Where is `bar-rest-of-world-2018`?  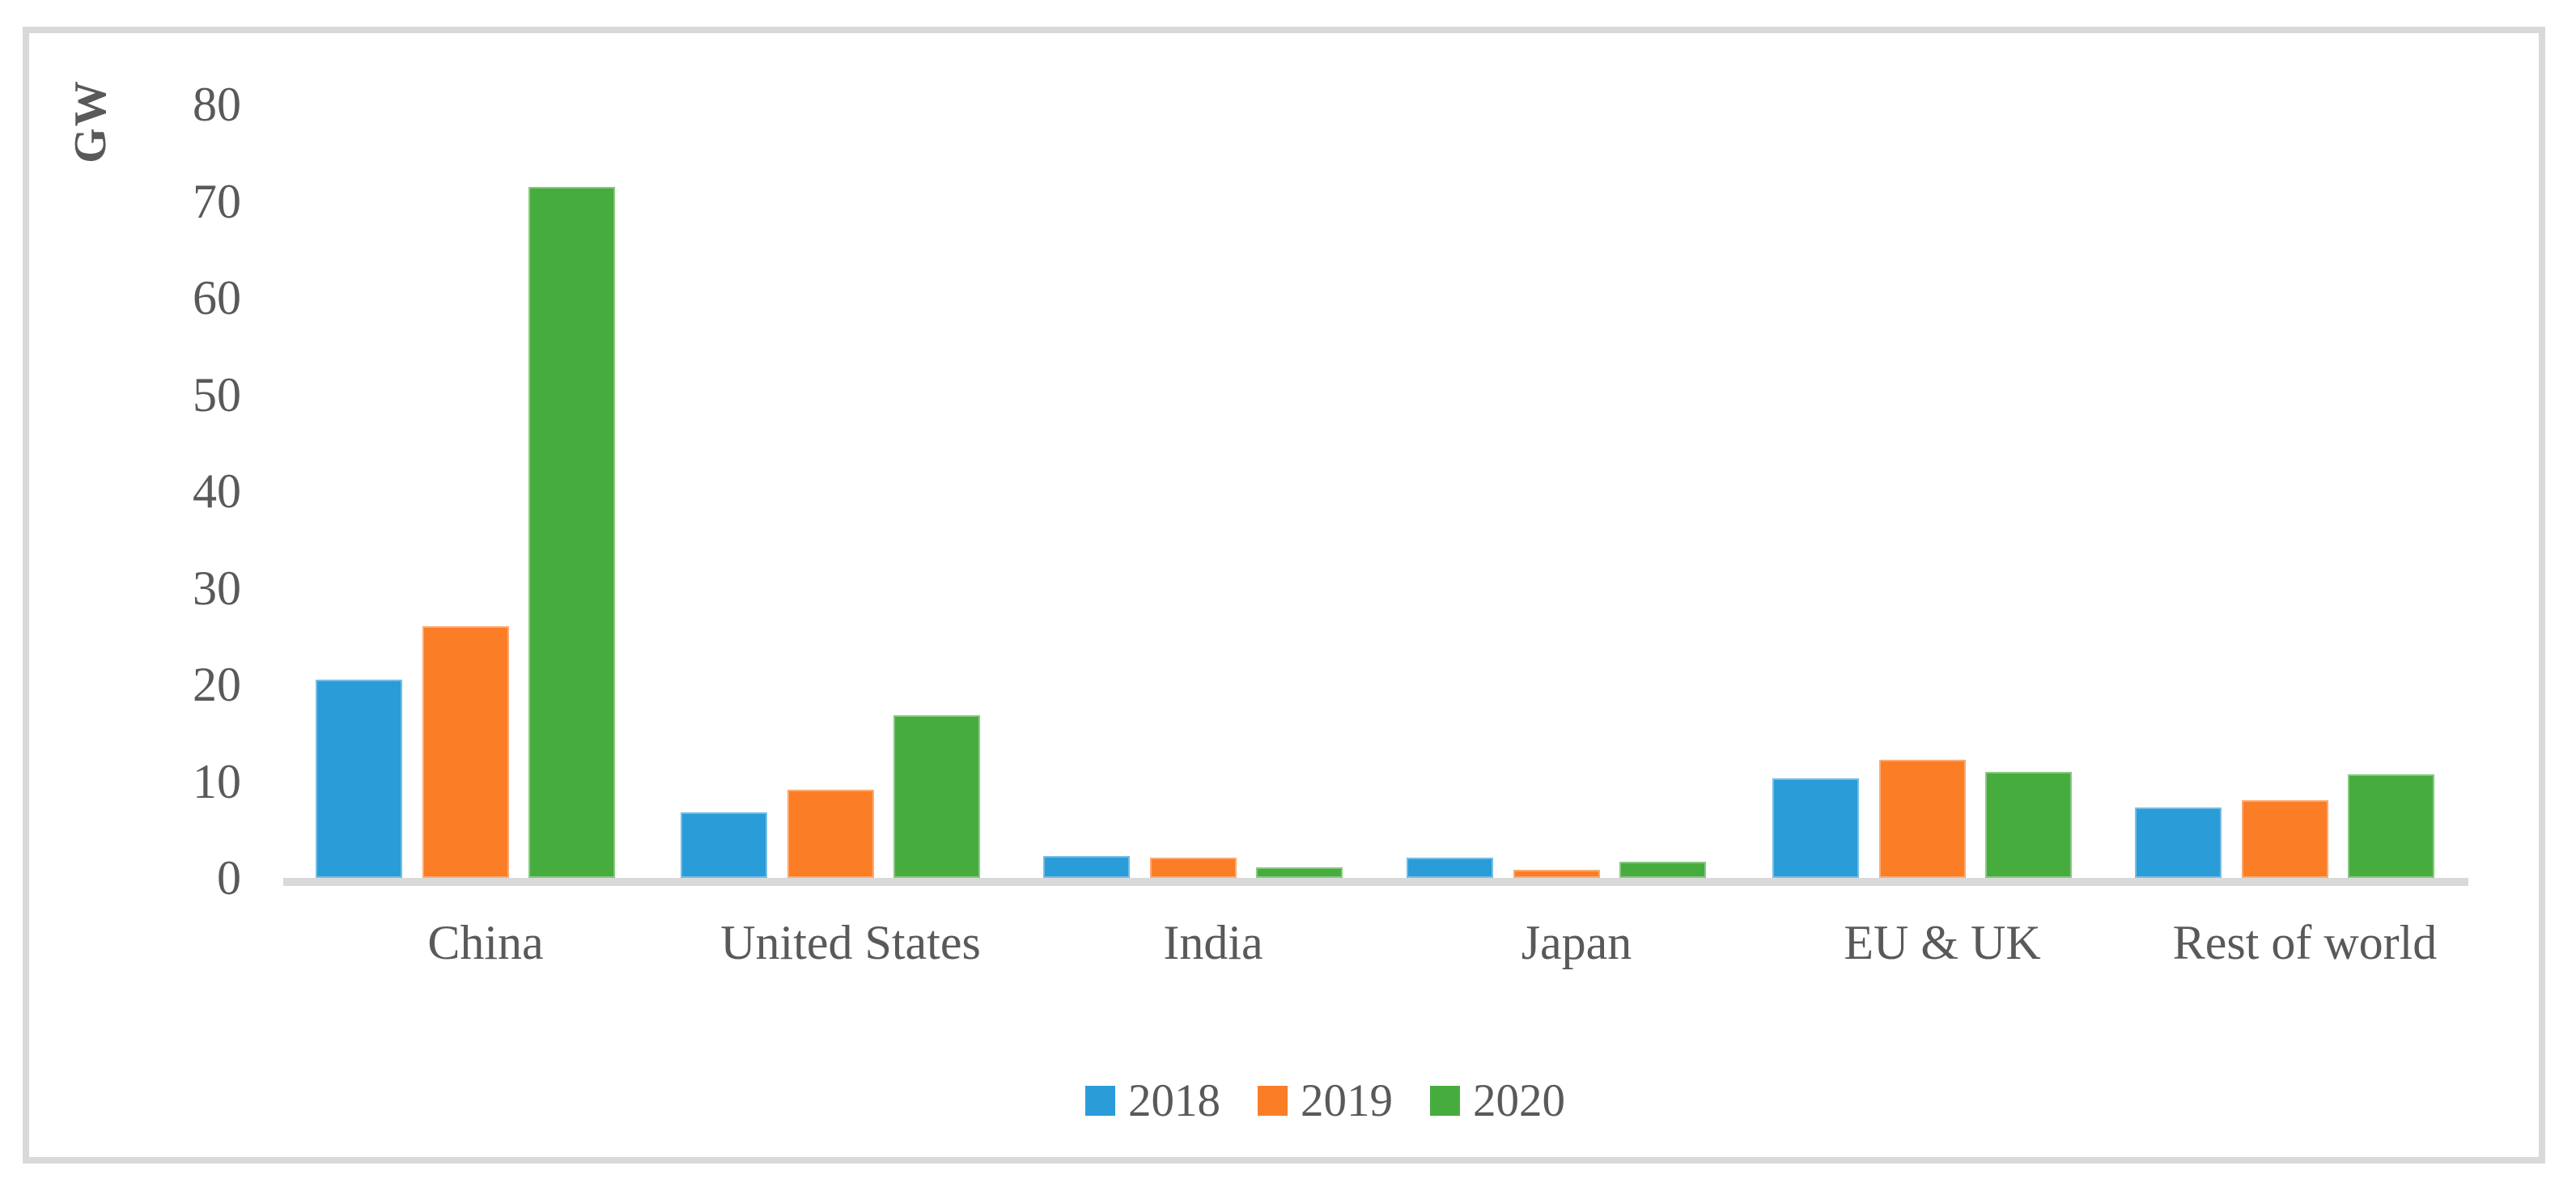 bar-rest-of-world-2018 is located at coordinates (2178, 842).